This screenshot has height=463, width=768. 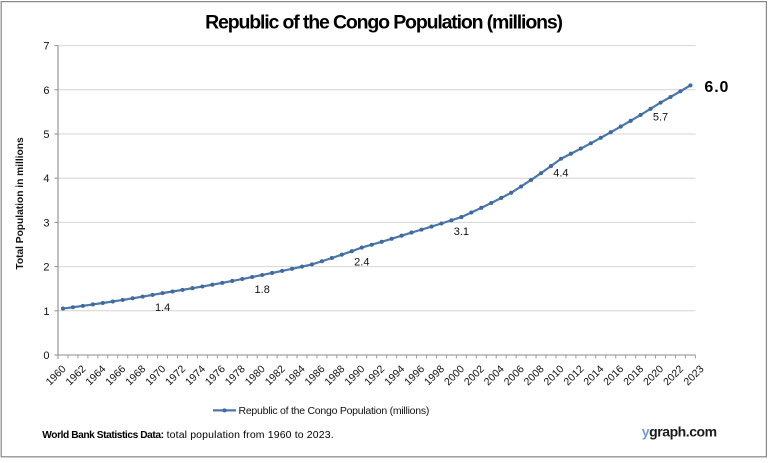 What do you see at coordinates (46, 91) in the screenshot?
I see `svg-text: 6` at bounding box center [46, 91].